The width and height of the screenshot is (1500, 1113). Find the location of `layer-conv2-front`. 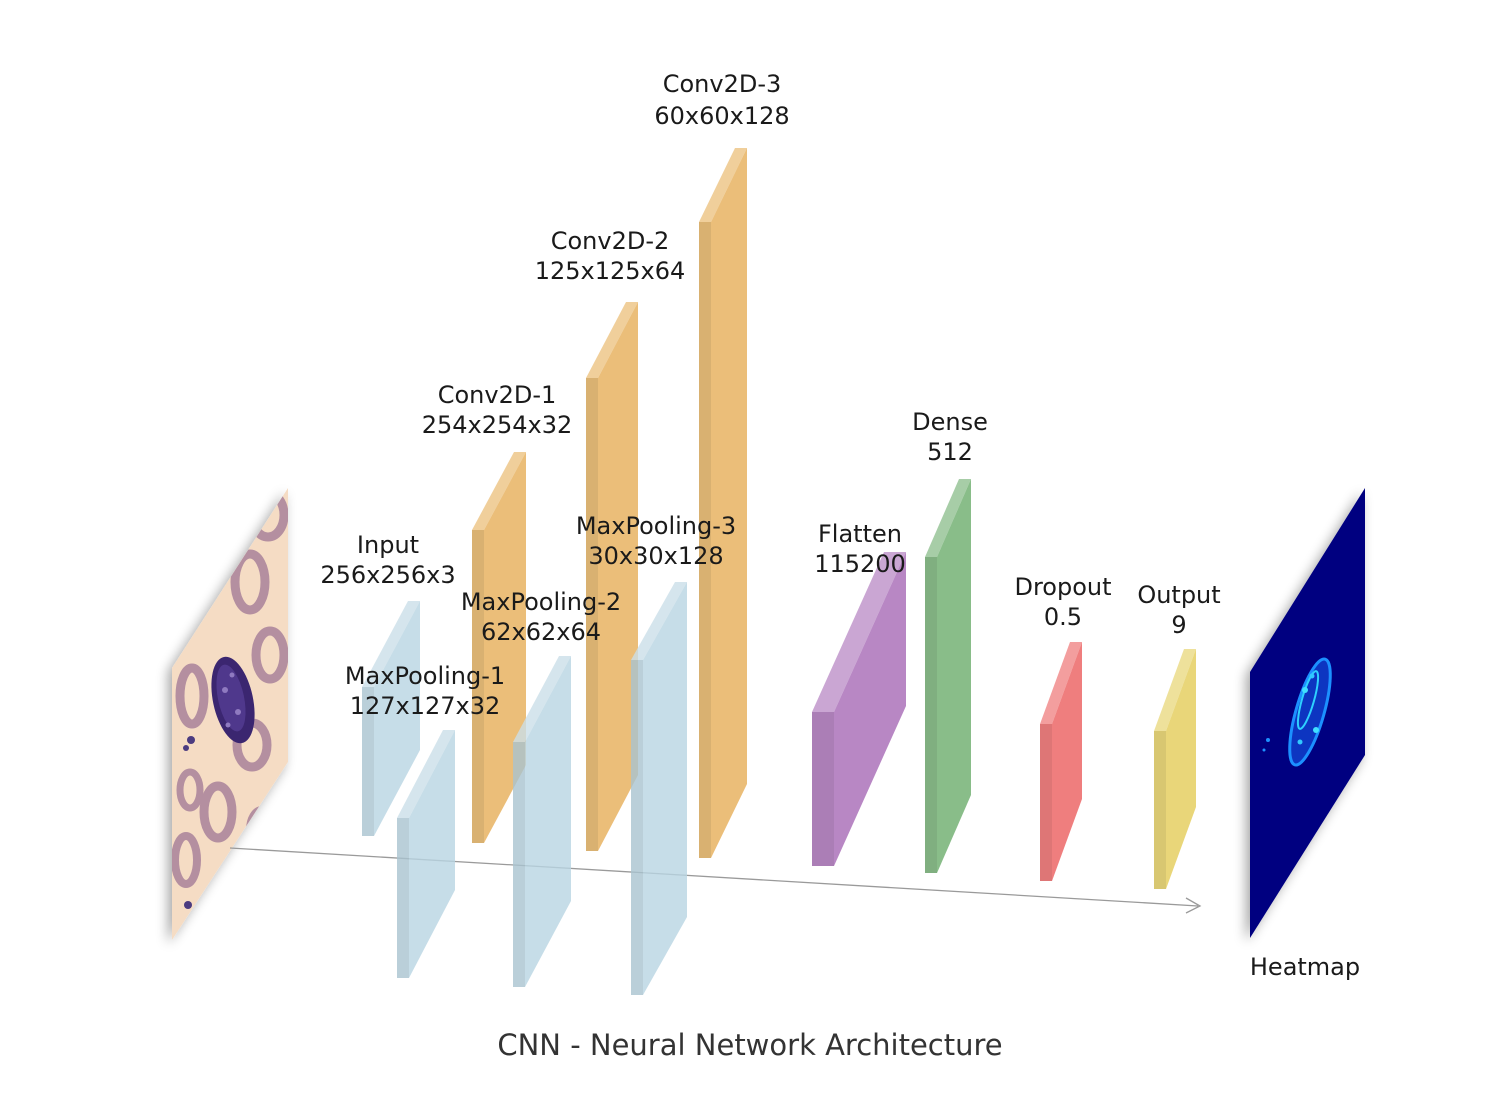

layer-conv2-front is located at coordinates (592, 614).